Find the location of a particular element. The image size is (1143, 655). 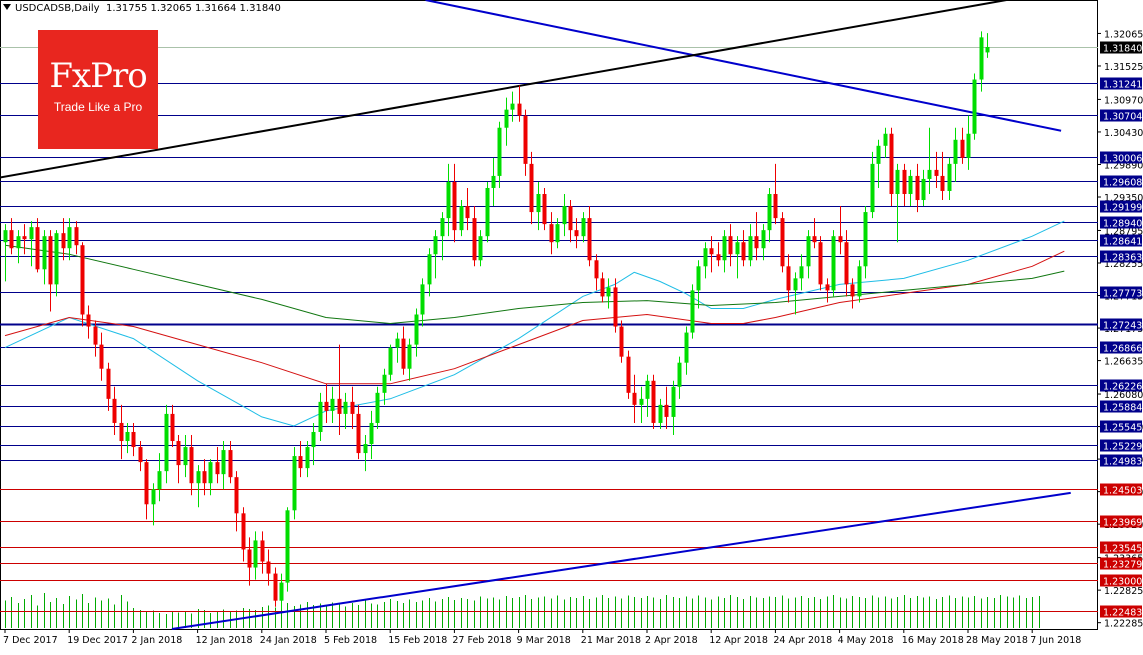

trendline is located at coordinates (743, 66).